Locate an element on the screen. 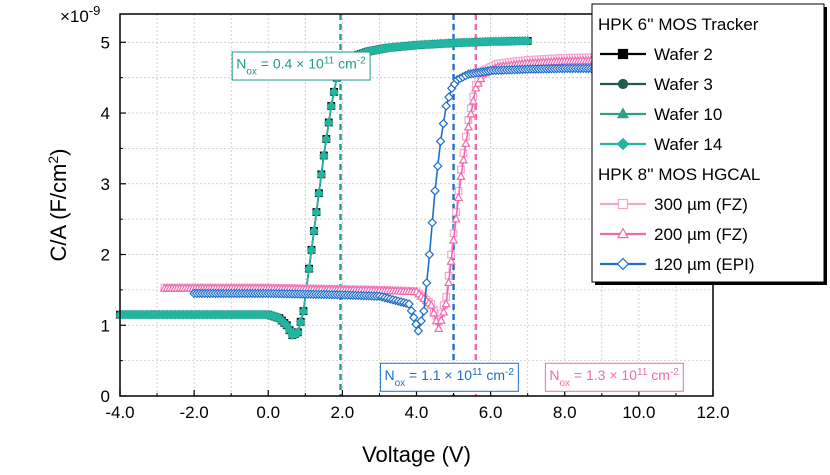 This screenshot has width=830, height=475. annotation-text: Nox = 1.3 × 1011 cm-2 is located at coordinates (614, 377).